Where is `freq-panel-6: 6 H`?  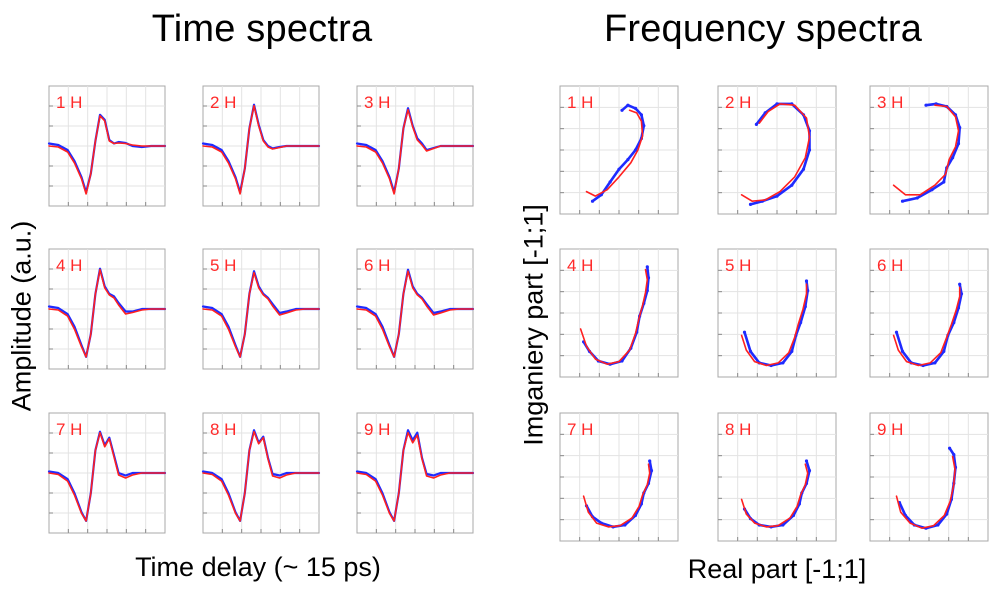 freq-panel-6: 6 H is located at coordinates (929, 313).